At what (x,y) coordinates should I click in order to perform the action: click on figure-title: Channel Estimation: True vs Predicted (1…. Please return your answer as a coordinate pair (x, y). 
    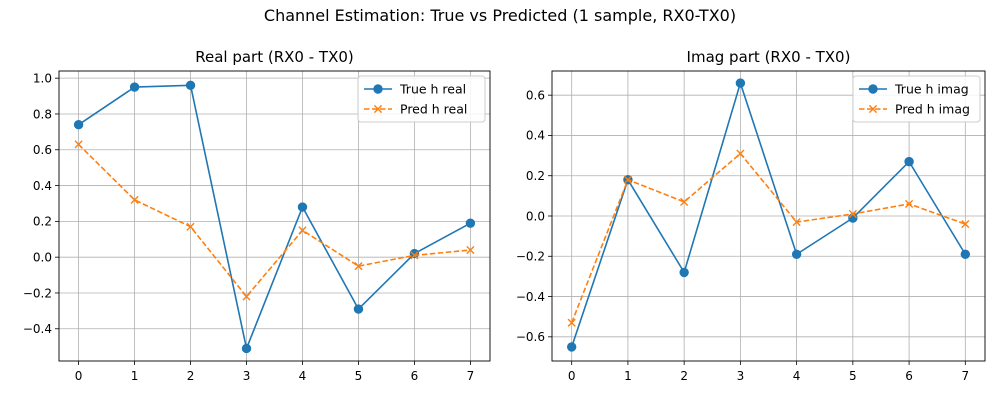
    Looking at the image, I should click on (500, 15).